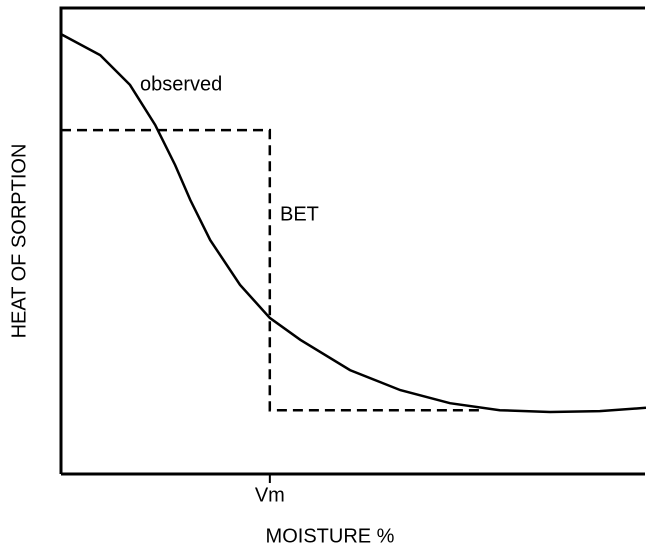  I want to click on x-axis-label: MOISTURE %, so click(330, 536).